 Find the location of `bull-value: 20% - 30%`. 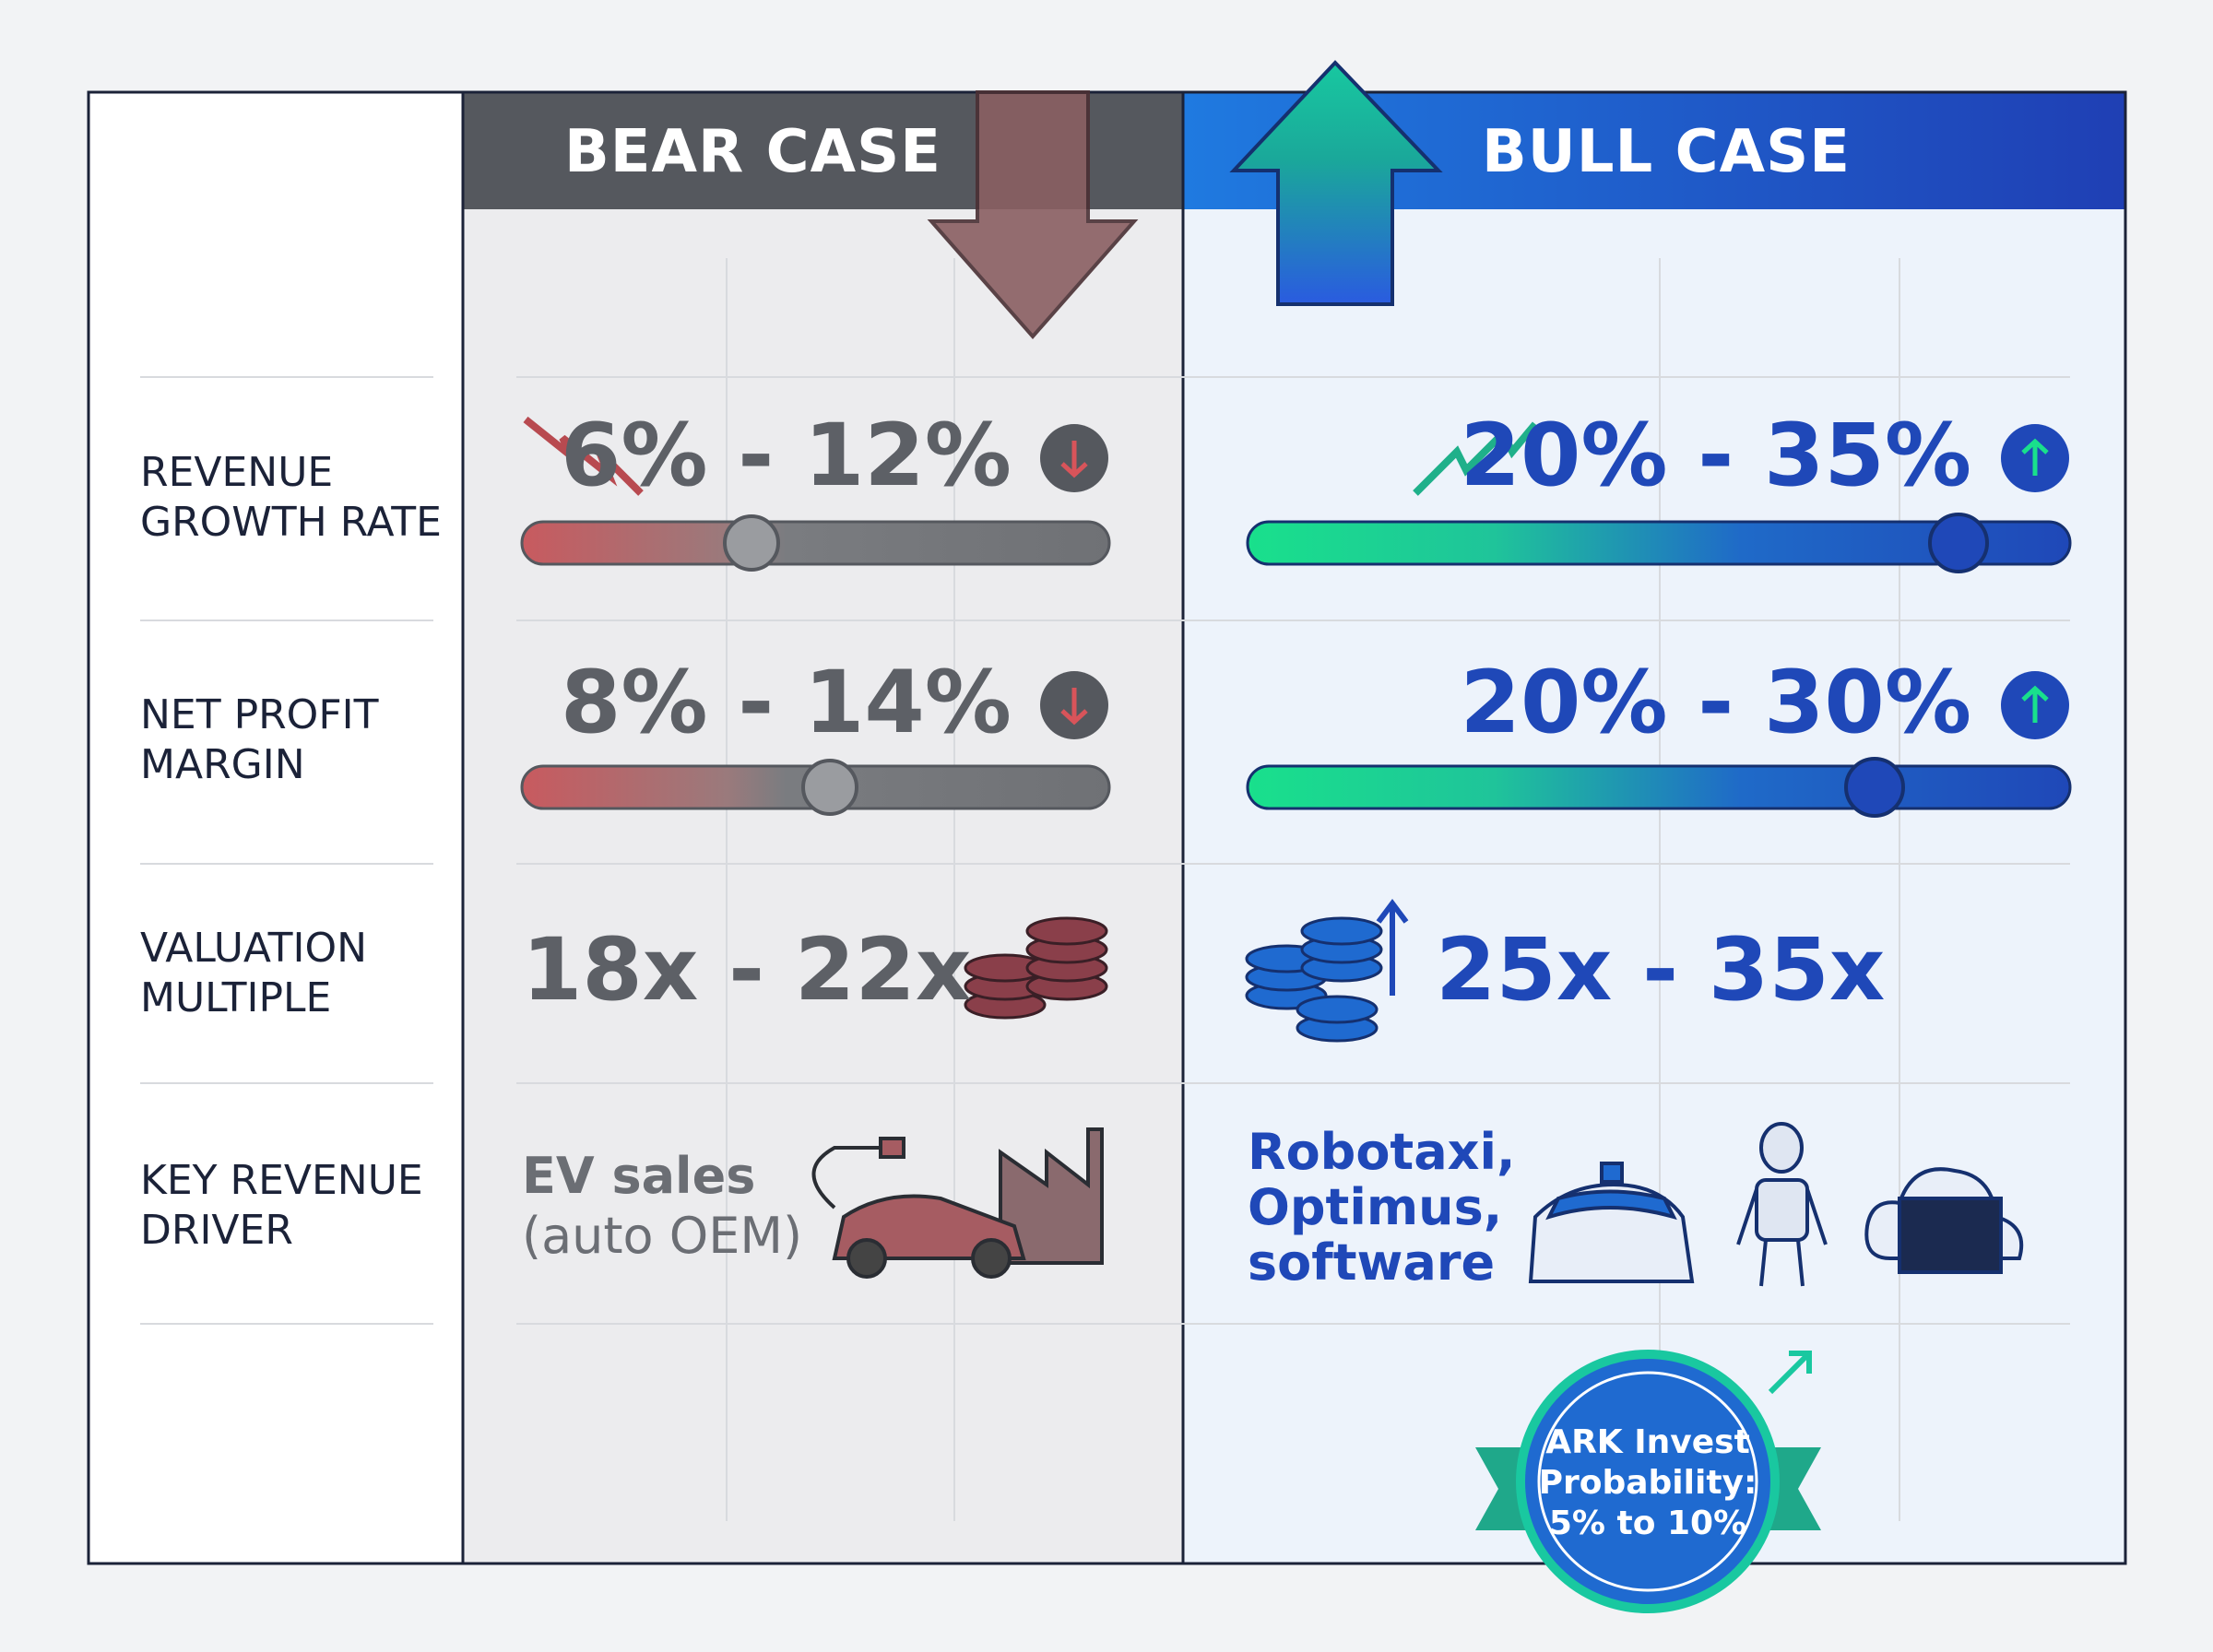

bull-value: 20% - 30% is located at coordinates (1715, 703).